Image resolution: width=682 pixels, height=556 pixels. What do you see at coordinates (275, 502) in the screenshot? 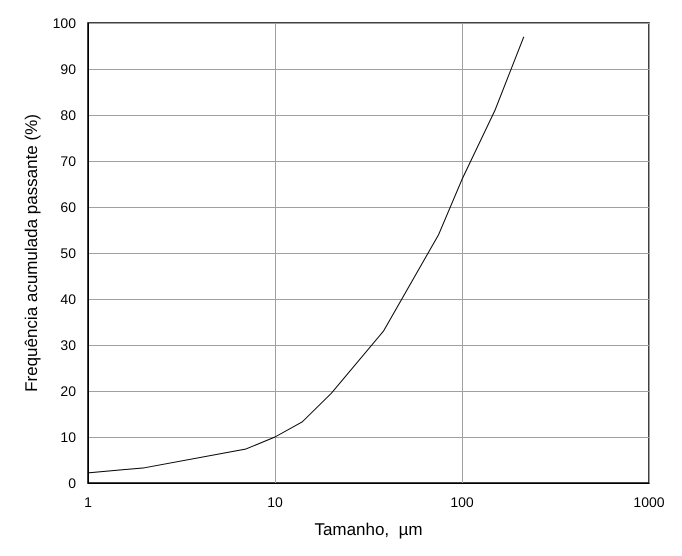
I see `x-tick-label: 10` at bounding box center [275, 502].